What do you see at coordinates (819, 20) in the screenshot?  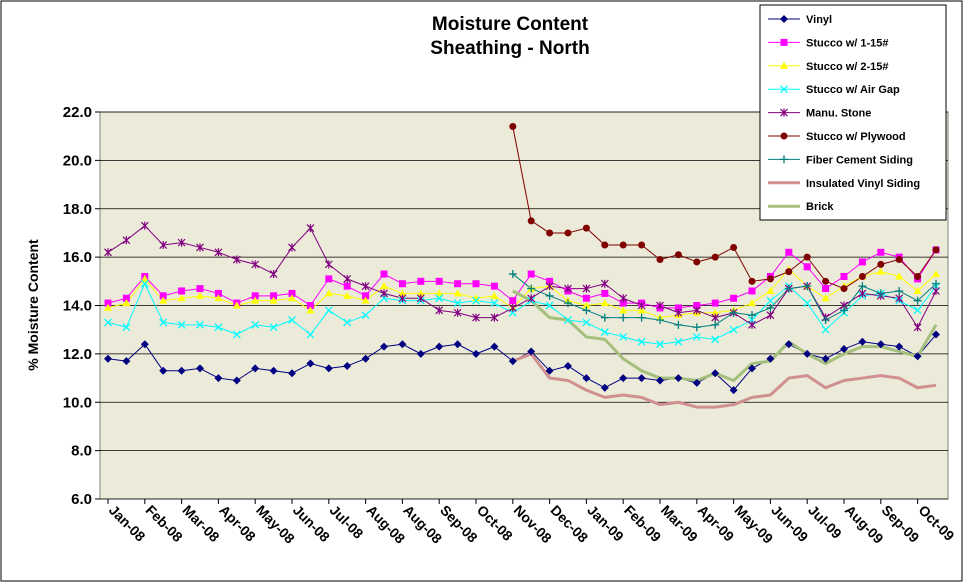 I see `legend-label: Vinyl` at bounding box center [819, 20].